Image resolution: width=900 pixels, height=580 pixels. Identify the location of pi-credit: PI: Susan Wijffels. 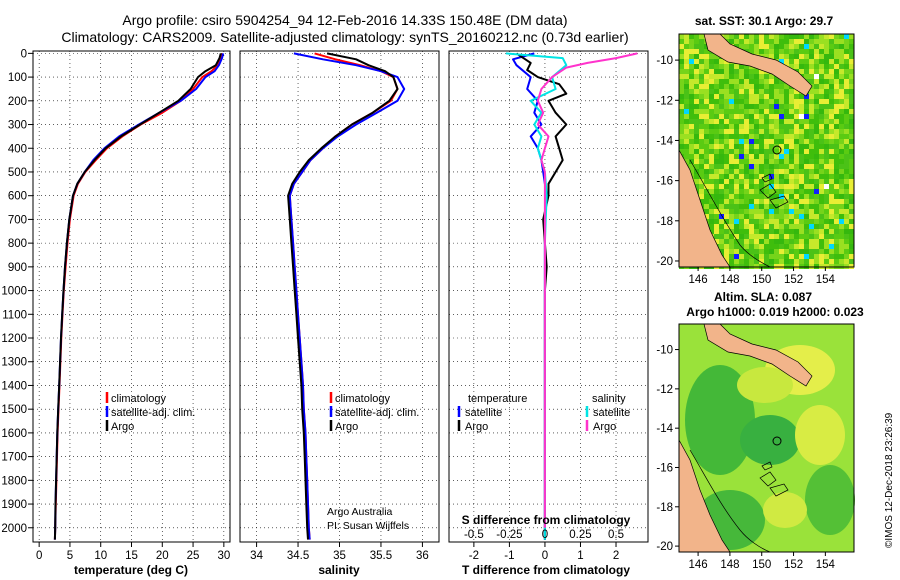
(368, 526).